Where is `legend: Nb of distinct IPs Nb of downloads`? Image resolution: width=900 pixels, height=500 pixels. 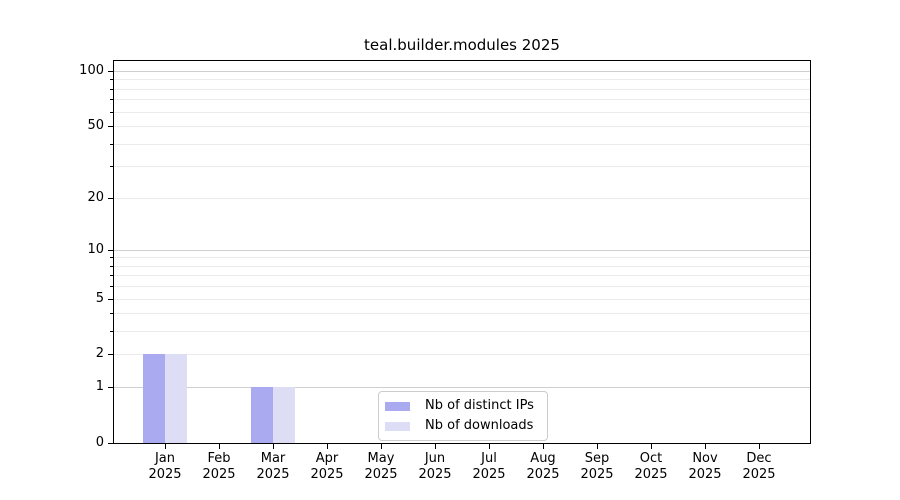
legend: Nb of distinct IPs Nb of downloads is located at coordinates (463, 416).